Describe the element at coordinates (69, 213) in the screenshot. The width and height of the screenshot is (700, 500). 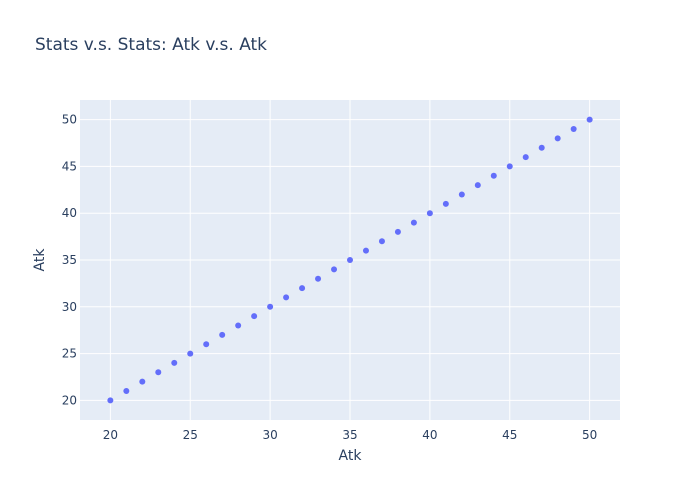
I see `y-tick-label: 40` at that location.